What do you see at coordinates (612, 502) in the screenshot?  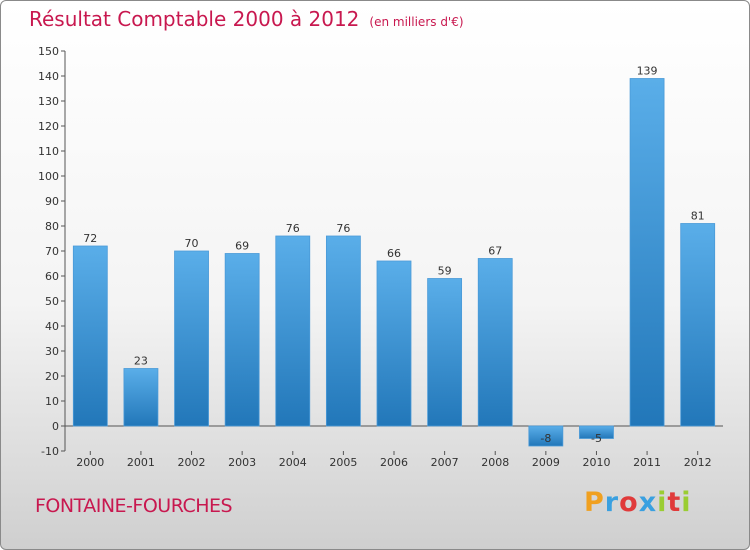 I see `logo-letter: r` at bounding box center [612, 502].